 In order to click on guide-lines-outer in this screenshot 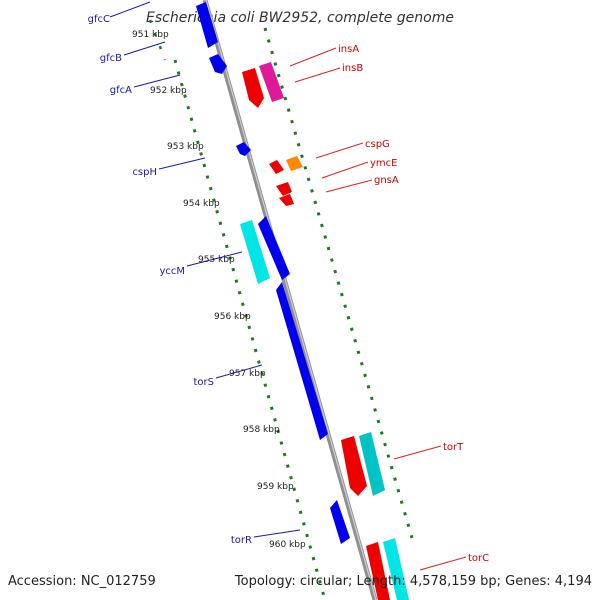, I will do `click(157, 40)`.